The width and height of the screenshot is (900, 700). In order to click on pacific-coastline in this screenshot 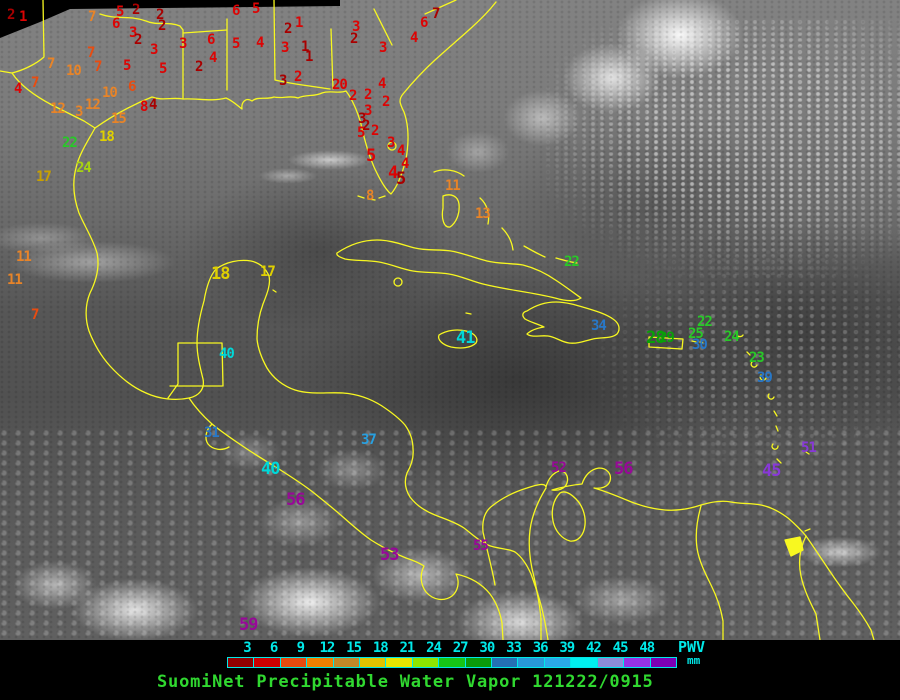, I will do `click(346, 518)`.